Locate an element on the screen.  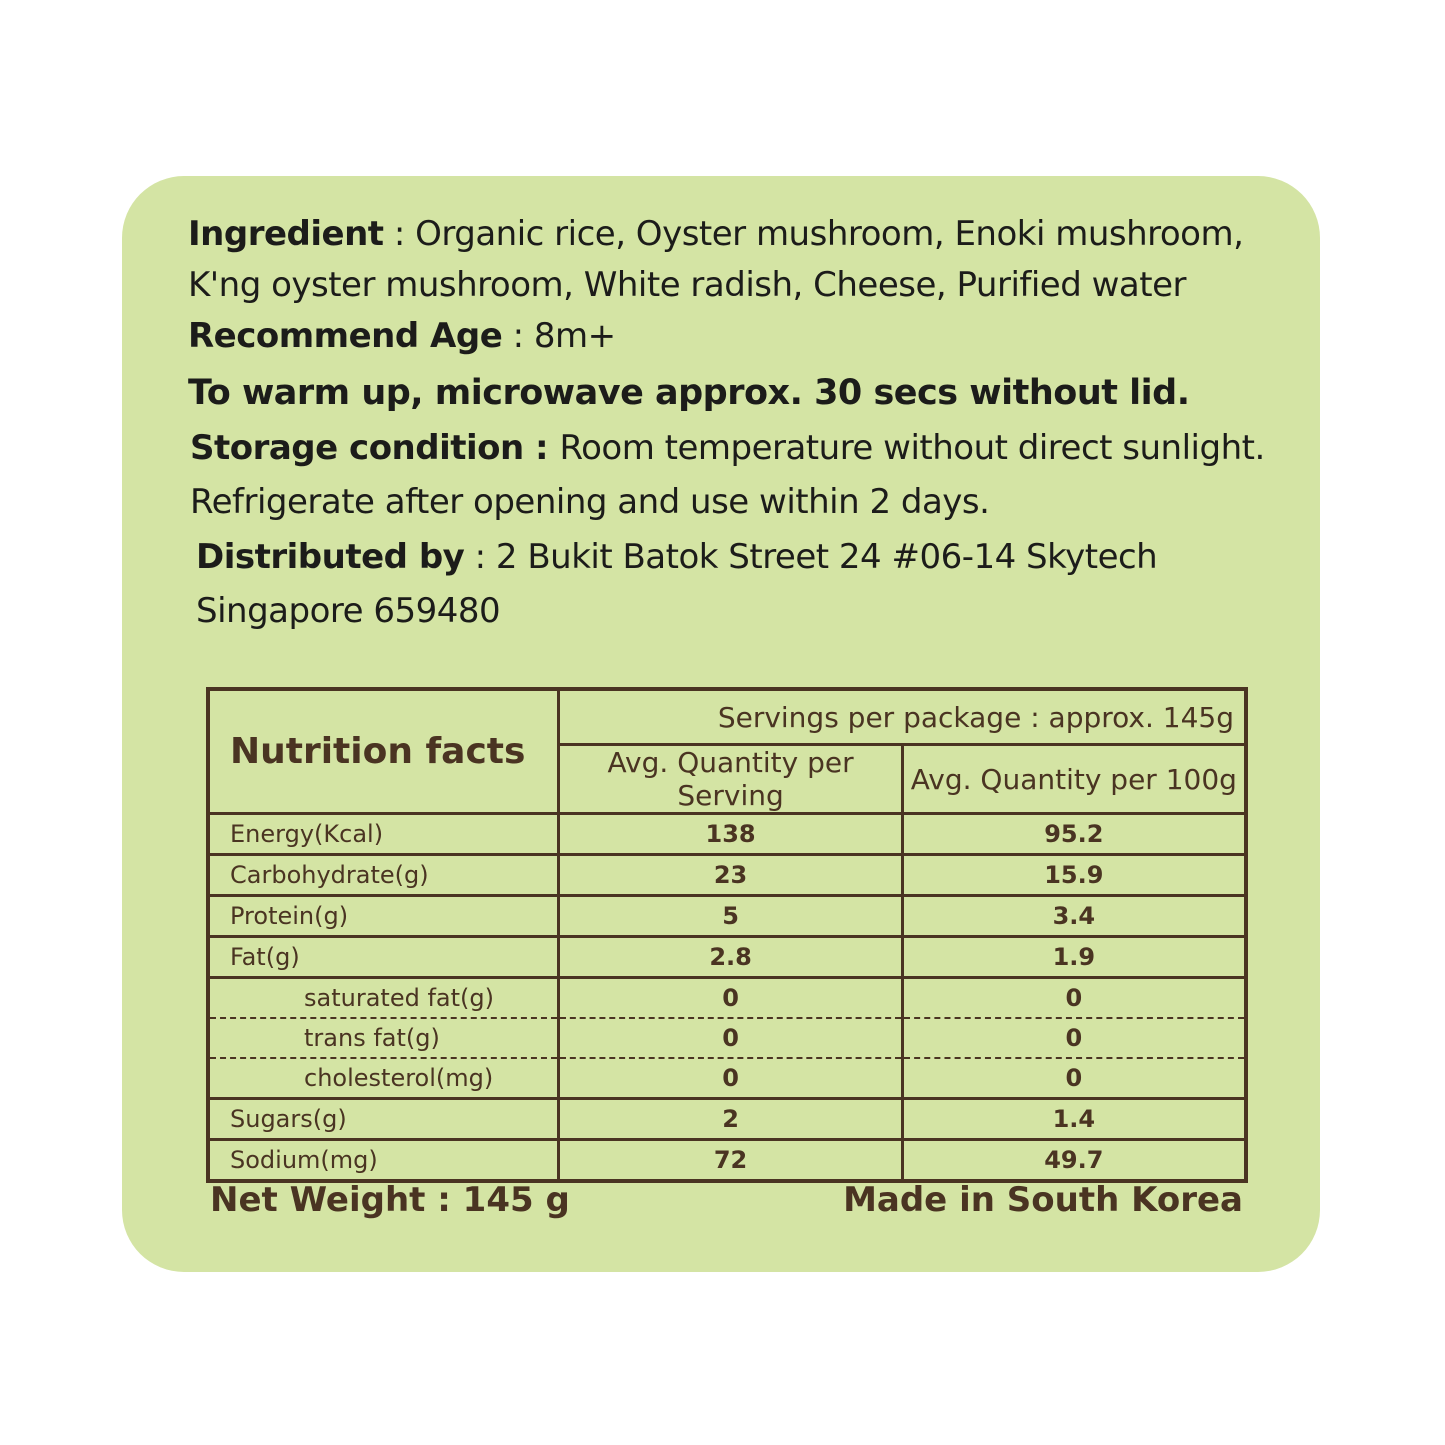
table-row: Protein(g) 5 3.4 is located at coordinates (727, 916).